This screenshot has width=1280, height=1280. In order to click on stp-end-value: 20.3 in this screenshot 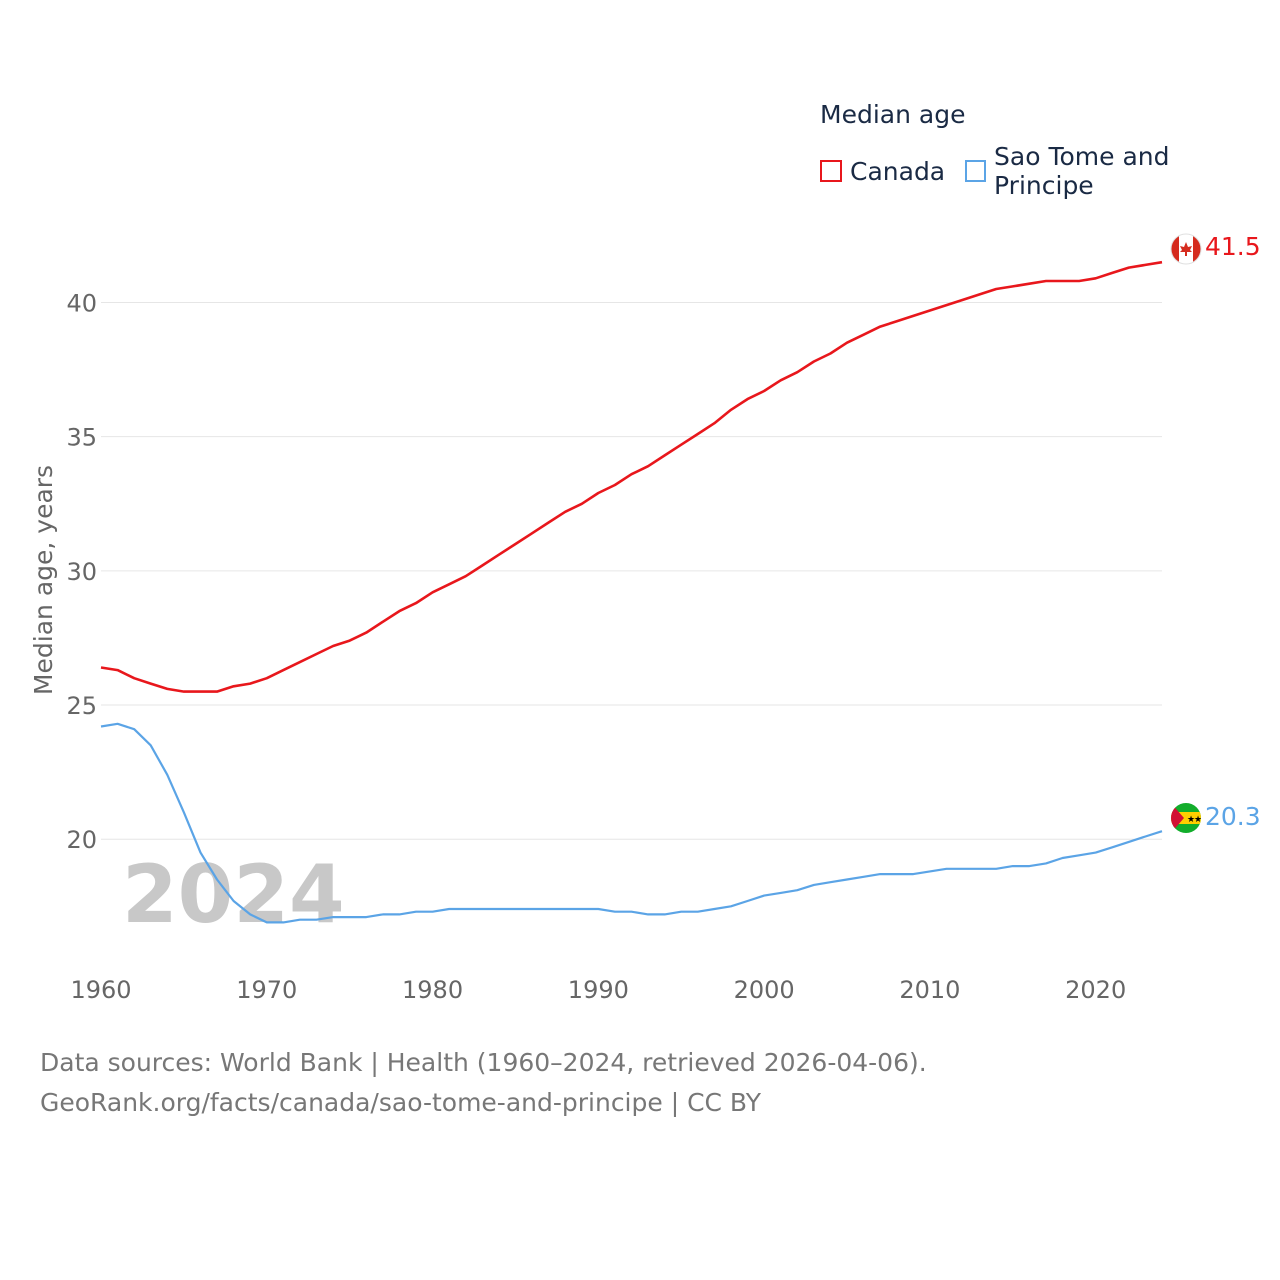, I will do `click(1233, 816)`.